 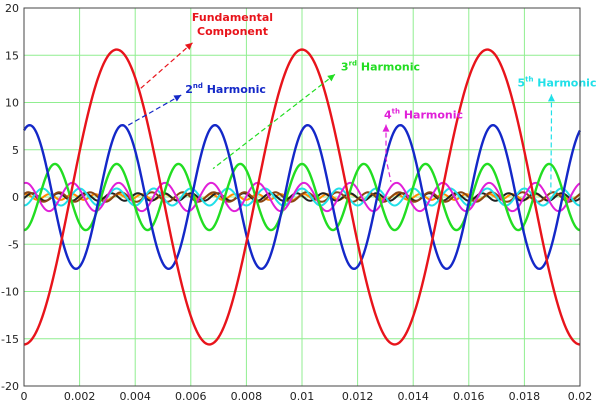 What do you see at coordinates (396, 112) in the screenshot?
I see `annotation-sup-h4: th` at bounding box center [396, 112].